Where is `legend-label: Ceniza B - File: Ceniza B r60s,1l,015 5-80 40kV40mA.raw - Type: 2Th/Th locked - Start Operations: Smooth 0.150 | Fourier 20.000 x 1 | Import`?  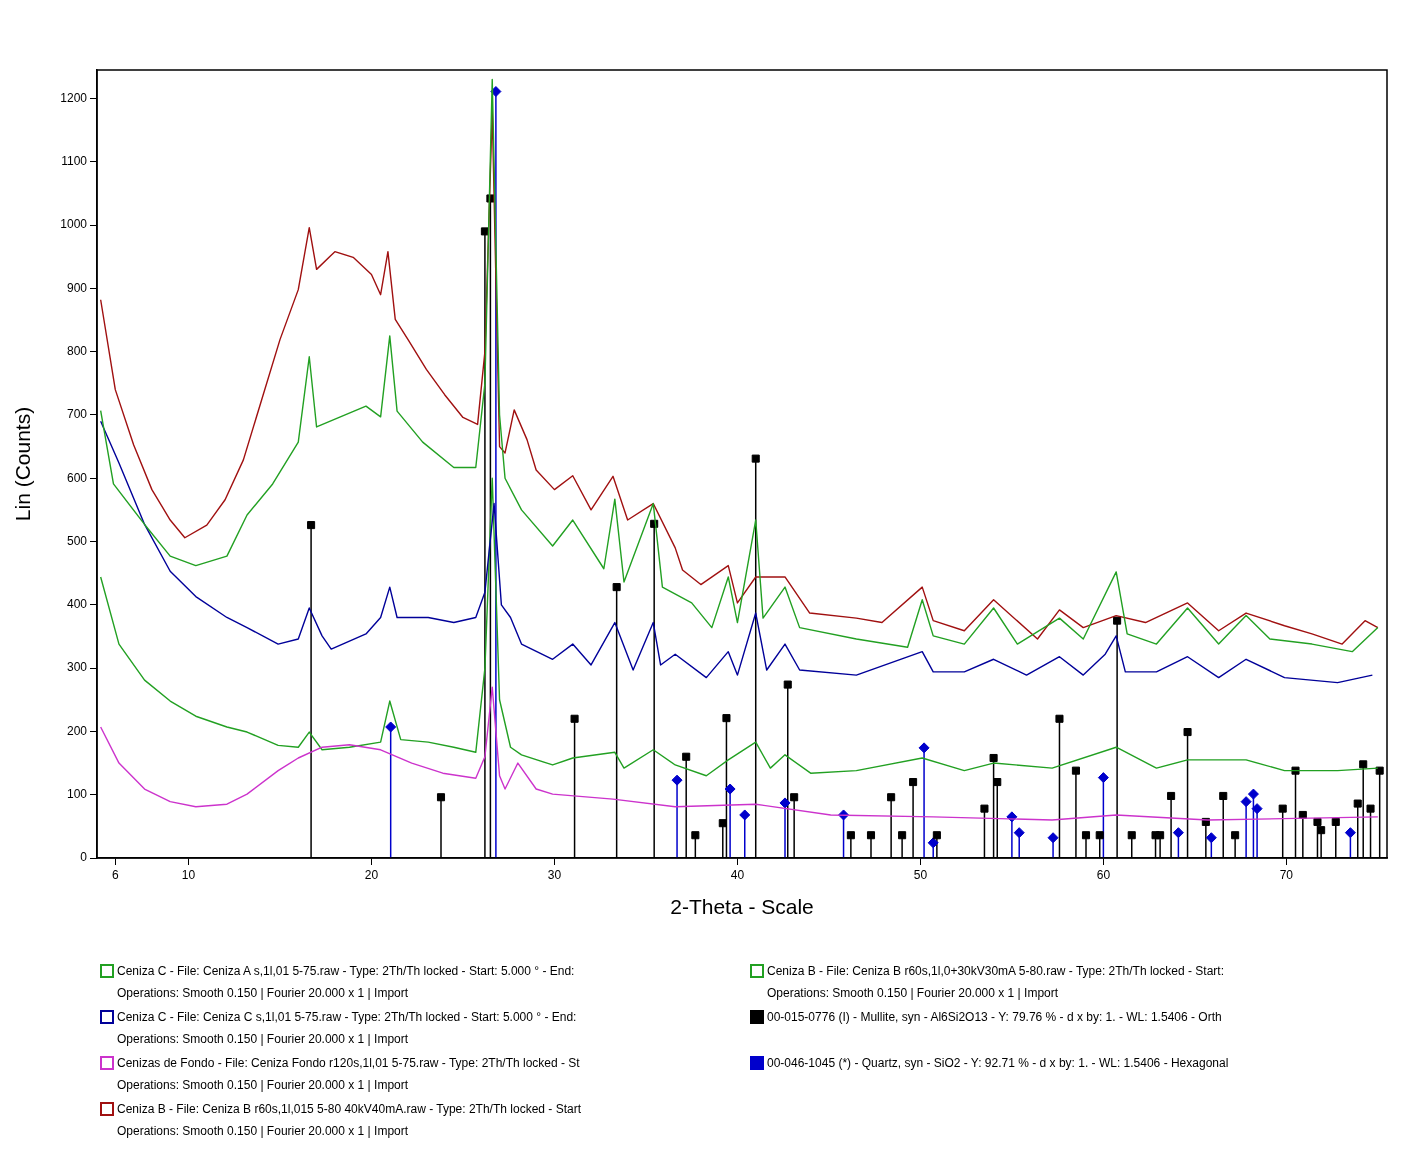 legend-label: Ceniza B - File: Ceniza B r60s,1l,015 5-80 40kV40mA.raw - Type: 2Th/Th locked - Start Operations: Smooth 0.150 | Fourier 20.000 x 1 | Import is located at coordinates (349, 1120).